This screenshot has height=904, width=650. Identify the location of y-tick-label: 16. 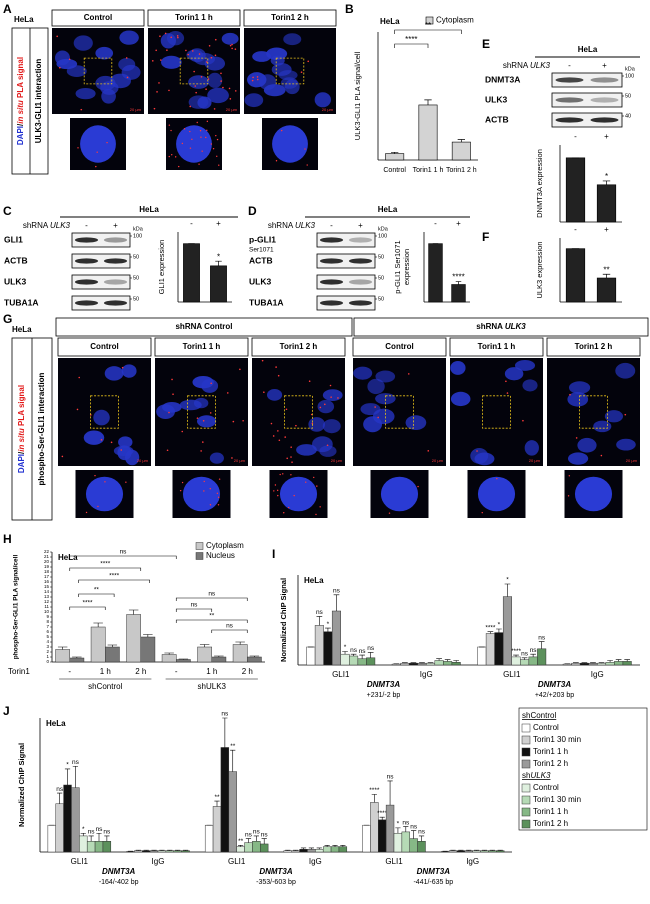
(47, 581).